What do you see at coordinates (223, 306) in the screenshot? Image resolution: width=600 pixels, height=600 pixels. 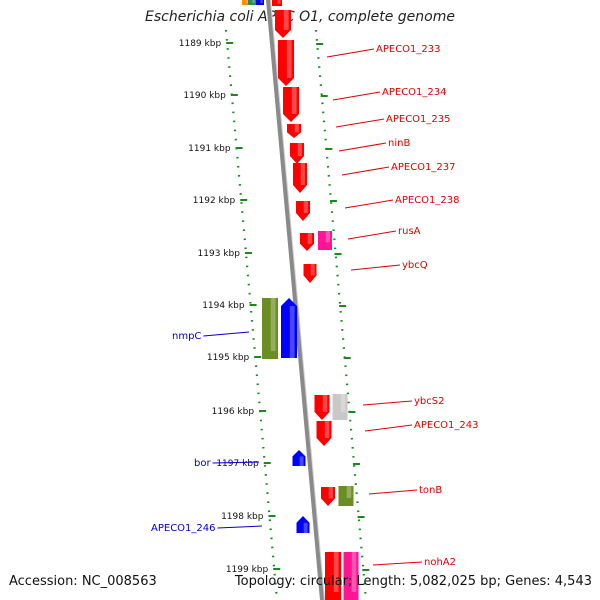 I see `tick-label: 1194 kbp` at bounding box center [223, 306].